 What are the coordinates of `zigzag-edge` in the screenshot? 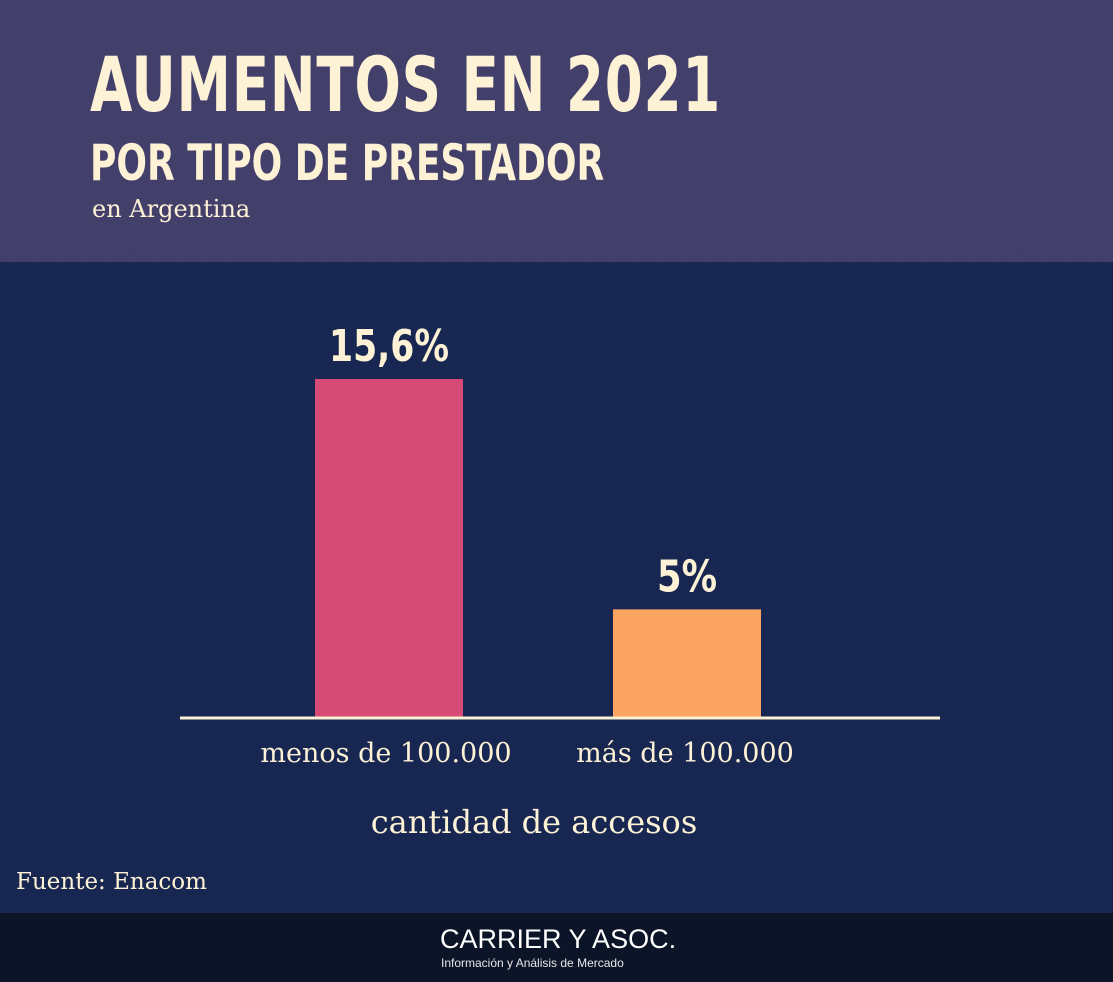 It's located at (556, 257).